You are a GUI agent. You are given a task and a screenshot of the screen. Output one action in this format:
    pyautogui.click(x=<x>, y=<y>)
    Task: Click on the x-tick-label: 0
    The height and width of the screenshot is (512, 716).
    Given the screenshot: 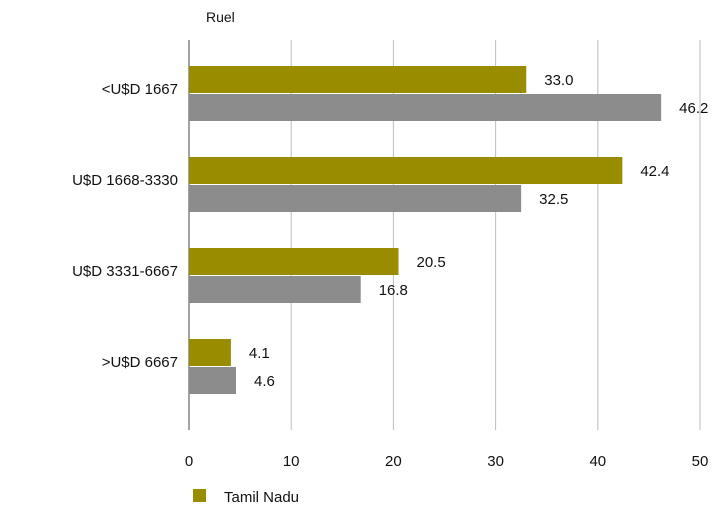 What is the action you would take?
    pyautogui.click(x=189, y=461)
    